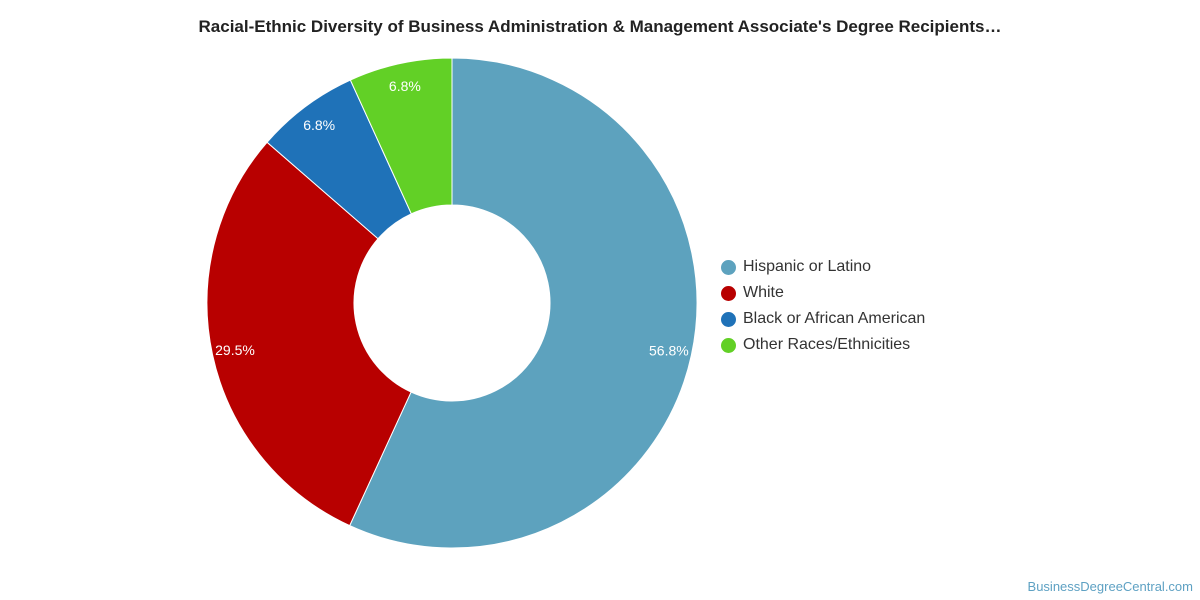  Describe the element at coordinates (669, 350) in the screenshot. I see `slice-label-hispanic-or-latino: 56.8%` at that location.